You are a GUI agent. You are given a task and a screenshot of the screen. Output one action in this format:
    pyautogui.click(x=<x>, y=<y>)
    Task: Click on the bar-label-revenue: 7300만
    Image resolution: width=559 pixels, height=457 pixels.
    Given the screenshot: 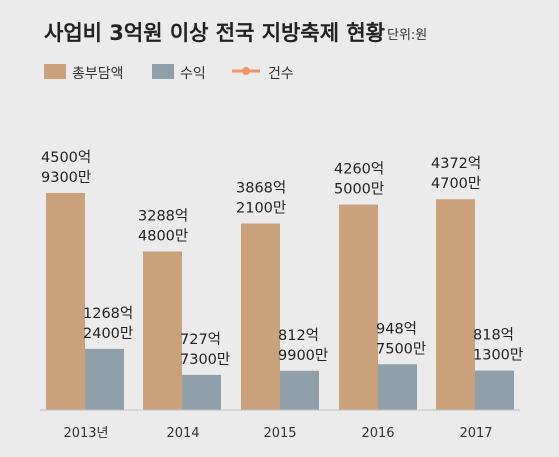 What is the action you would take?
    pyautogui.click(x=205, y=359)
    